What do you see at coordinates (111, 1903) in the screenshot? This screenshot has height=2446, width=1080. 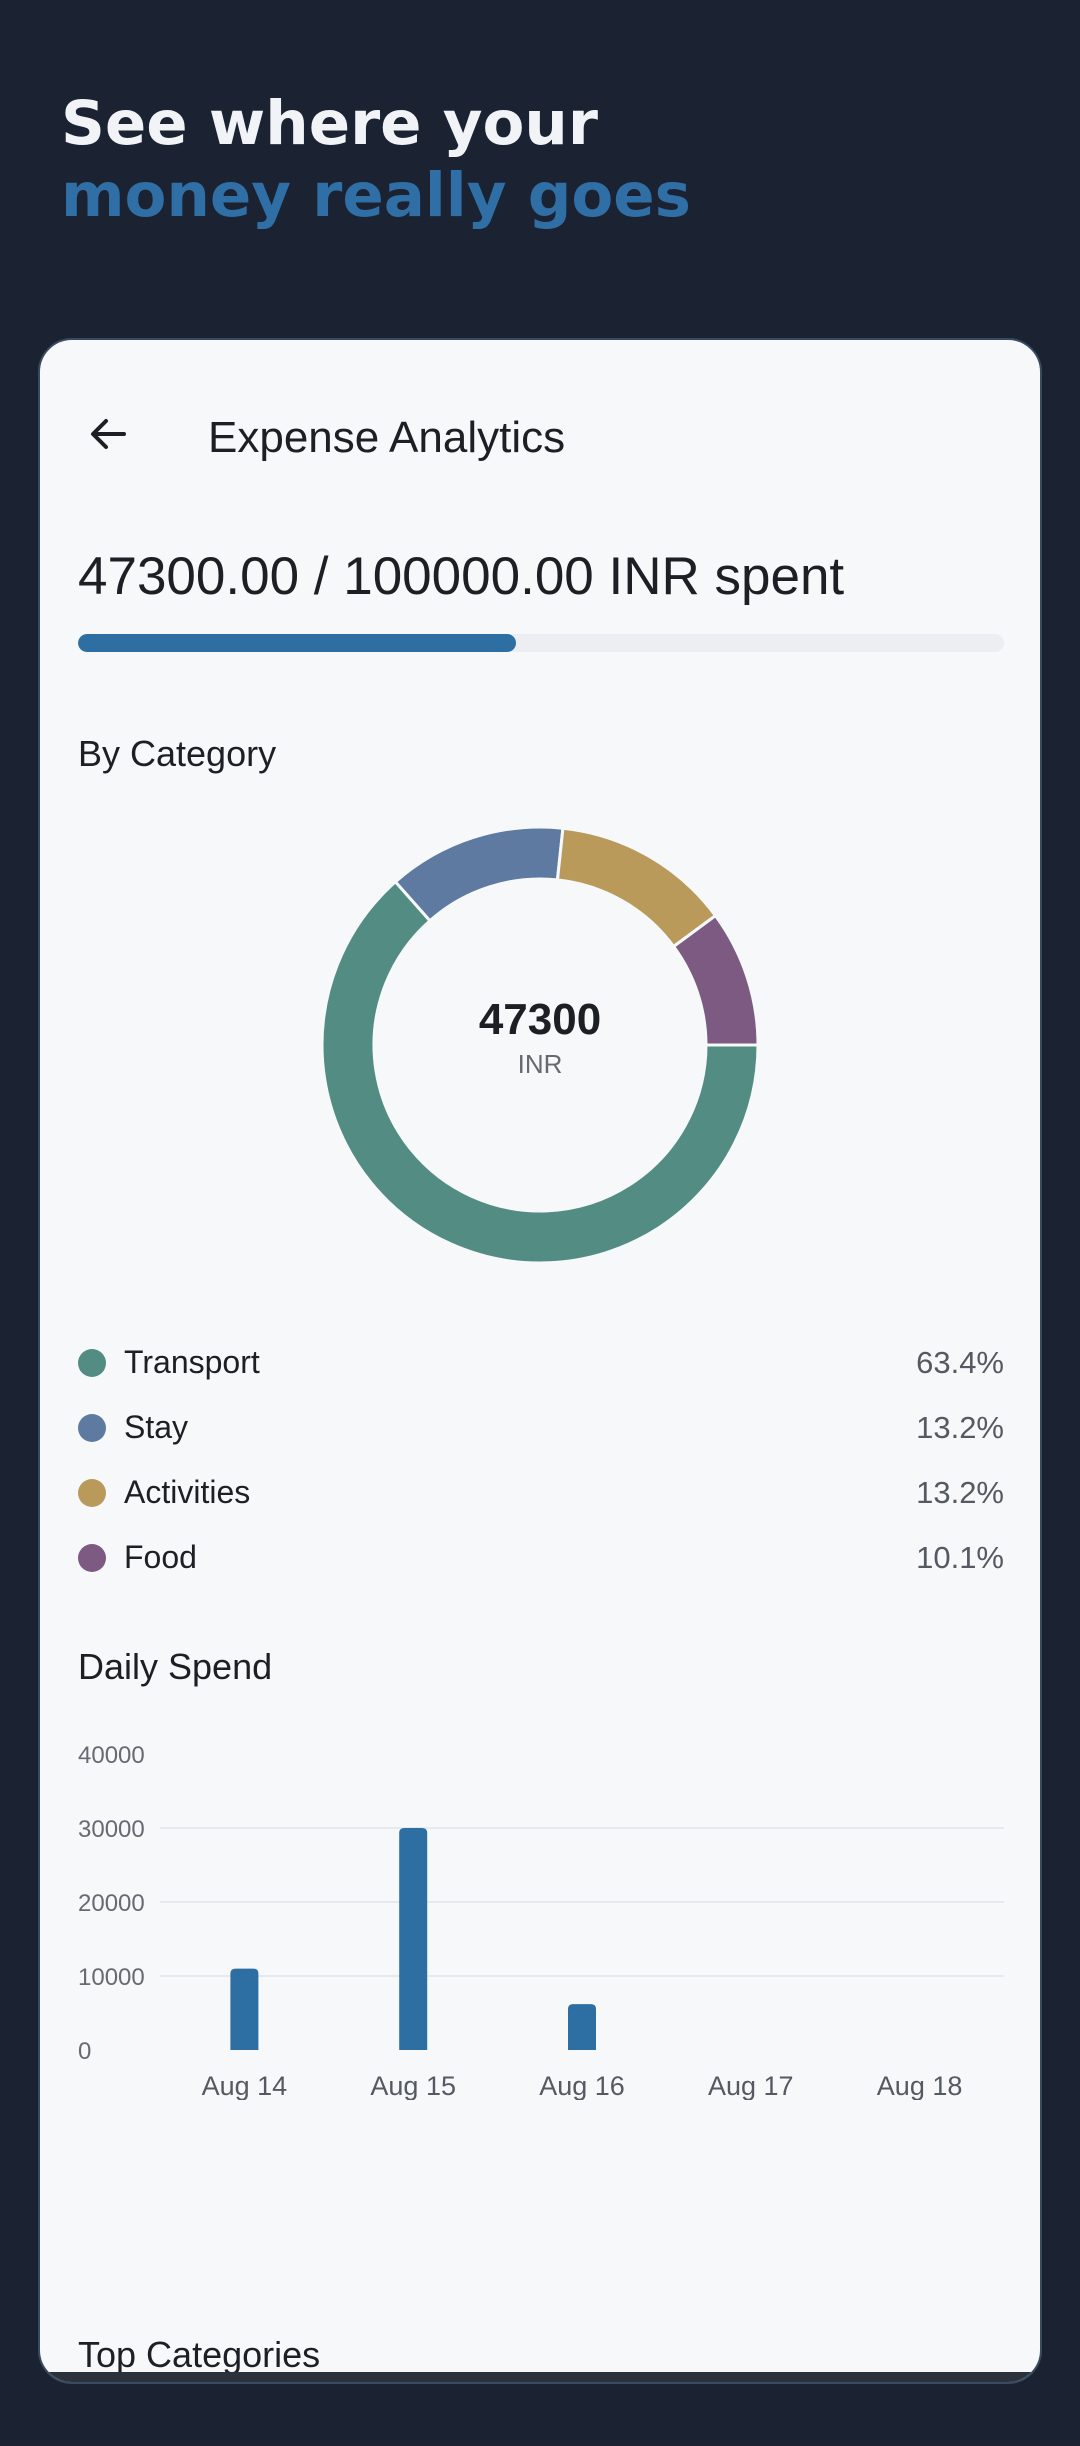 I see `y-tick-label: 20000` at bounding box center [111, 1903].